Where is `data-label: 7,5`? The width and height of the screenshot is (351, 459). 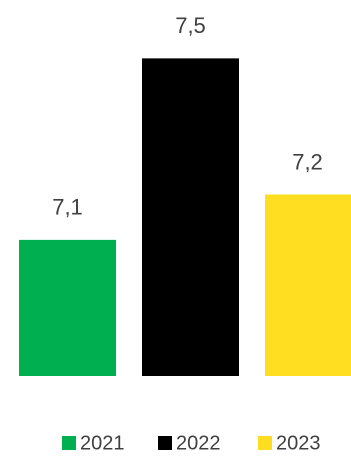 data-label: 7,5 is located at coordinates (190, 25).